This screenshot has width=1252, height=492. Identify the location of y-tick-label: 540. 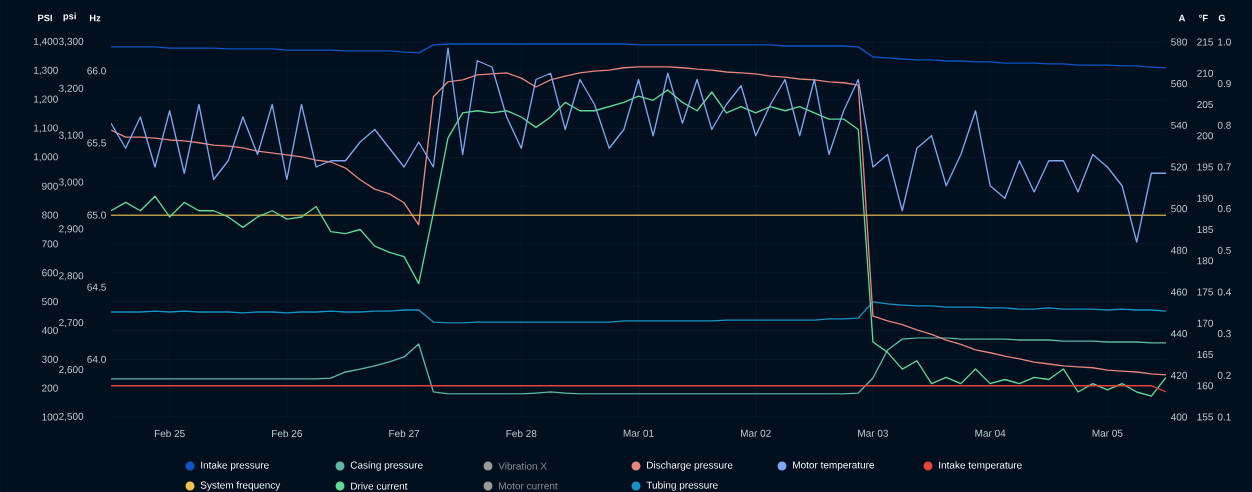
(1179, 125).